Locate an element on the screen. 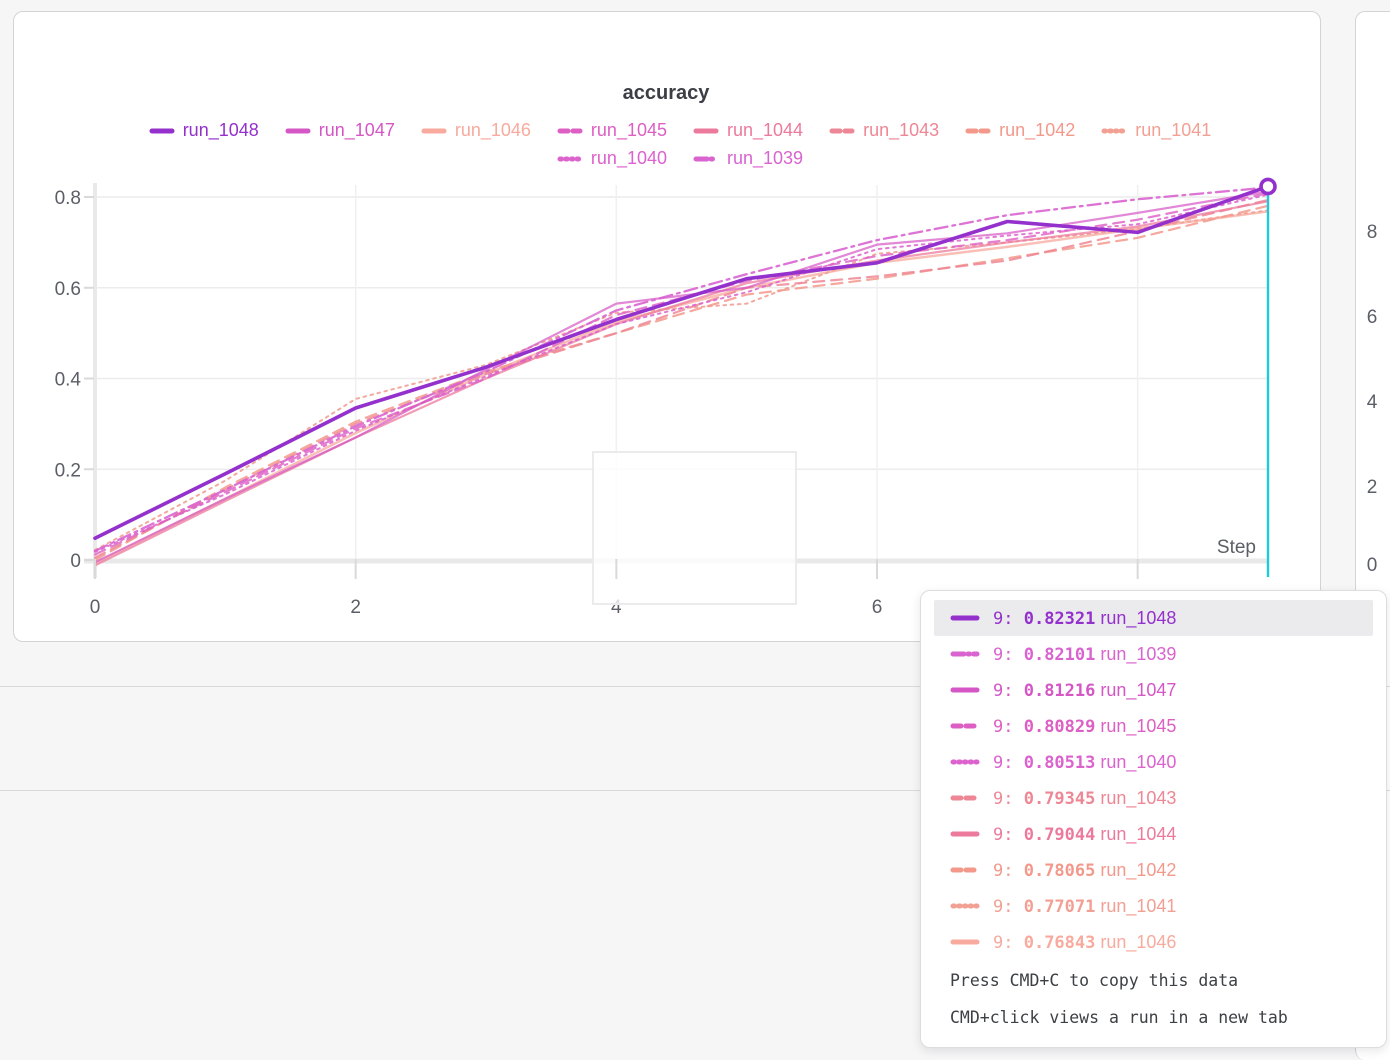 This screenshot has height=1060, width=1390. legend-item-run_1040: run_1040 is located at coordinates (612, 158).